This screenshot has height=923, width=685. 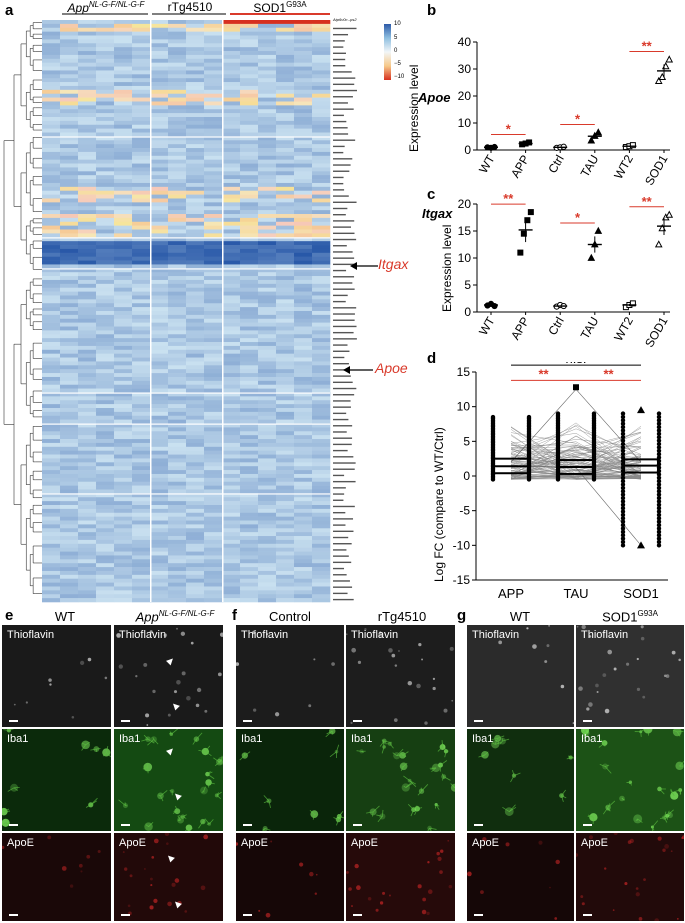 I want to click on gene-label-apoe: Apoe, so click(x=391, y=368).